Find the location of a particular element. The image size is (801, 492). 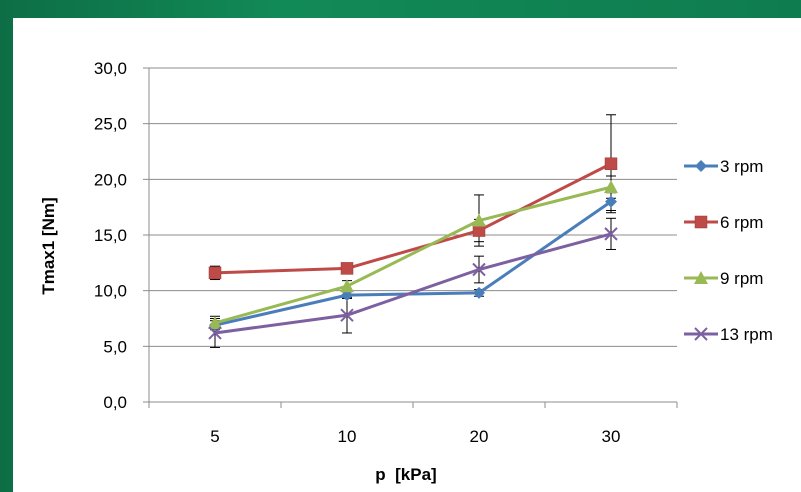

y-tick-label: 10,0 is located at coordinates (110, 291).